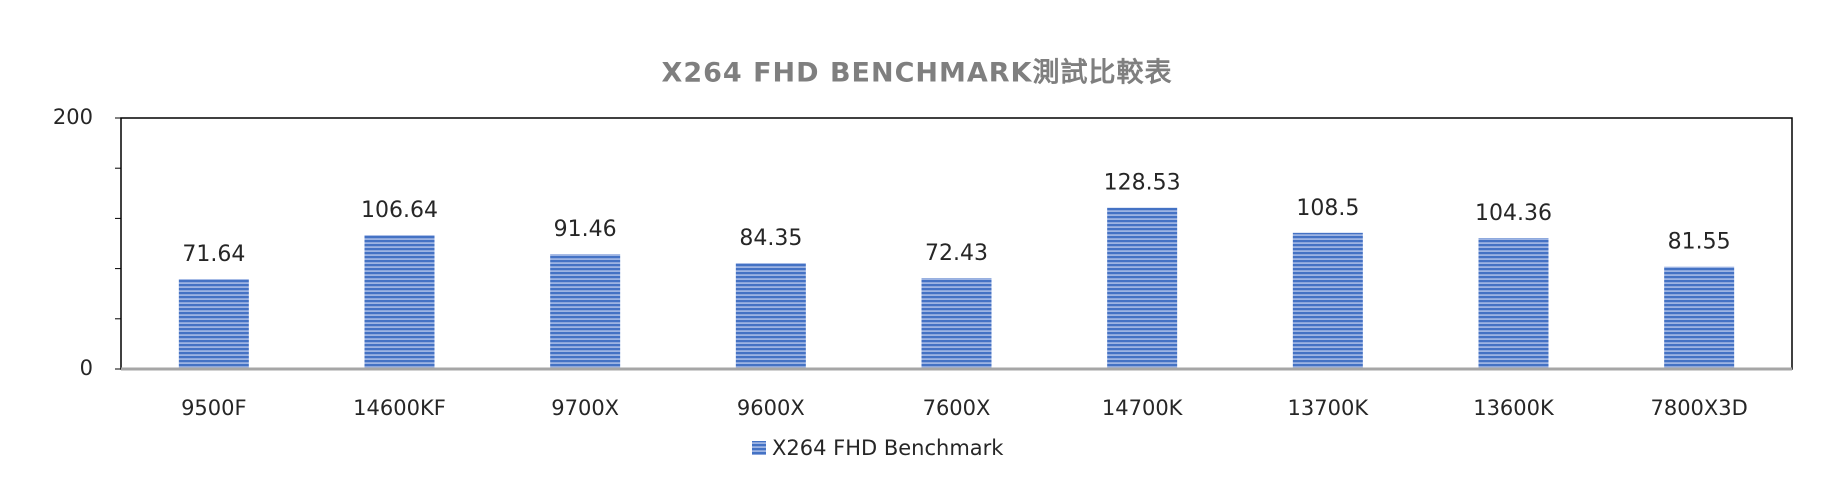 The height and width of the screenshot is (487, 1835). What do you see at coordinates (759, 448) in the screenshot?
I see `legend-swatch` at bounding box center [759, 448].